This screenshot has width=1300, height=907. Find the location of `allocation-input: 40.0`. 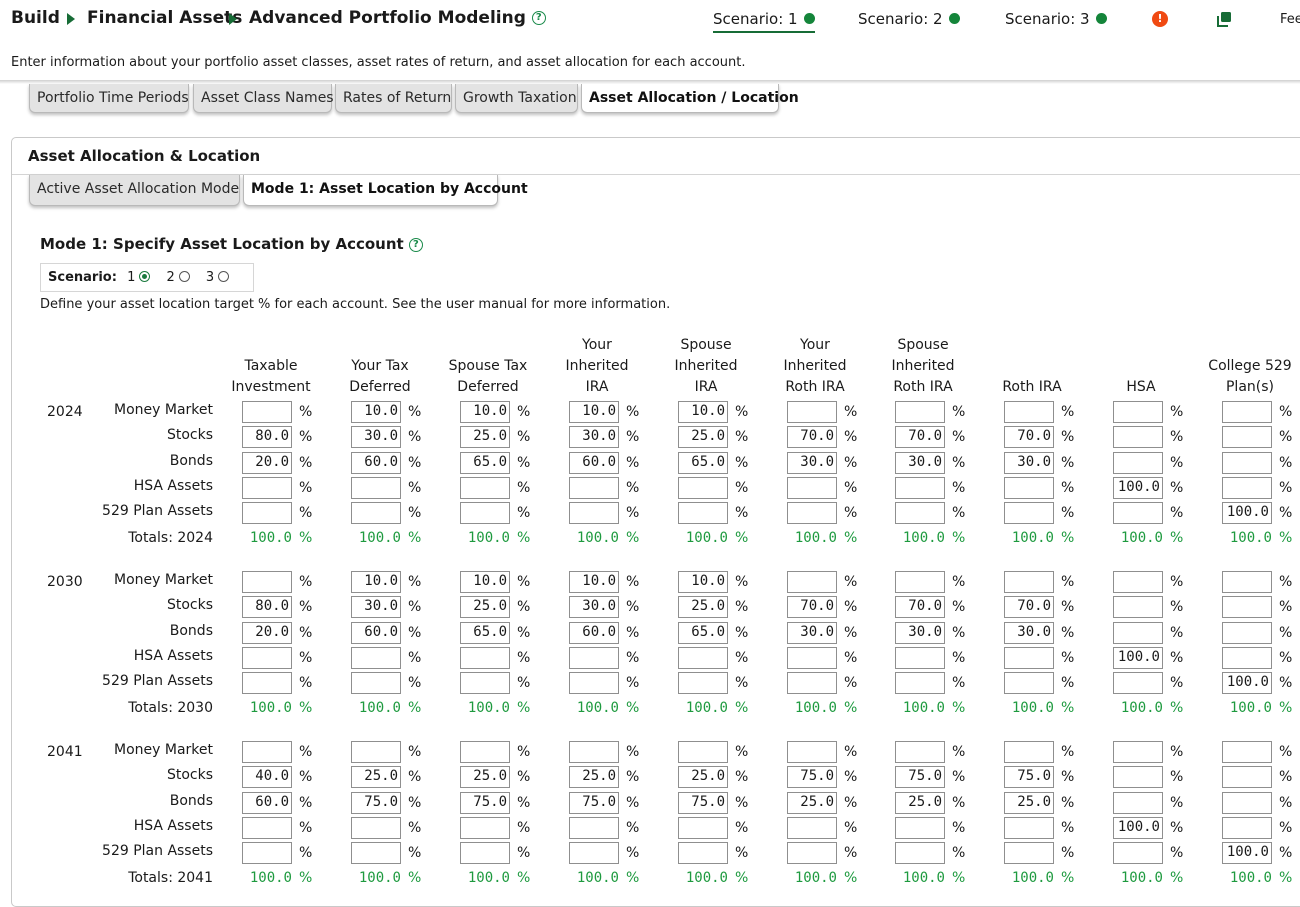

allocation-input: 40.0 is located at coordinates (267, 777).